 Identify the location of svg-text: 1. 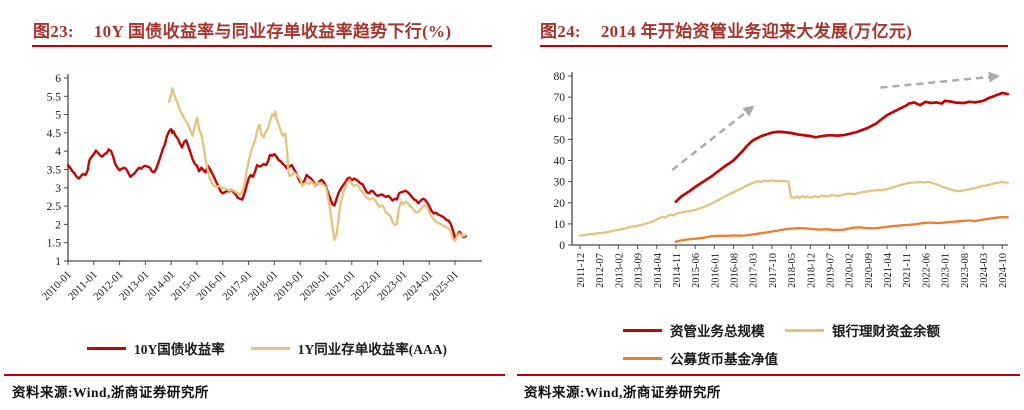
(58, 262).